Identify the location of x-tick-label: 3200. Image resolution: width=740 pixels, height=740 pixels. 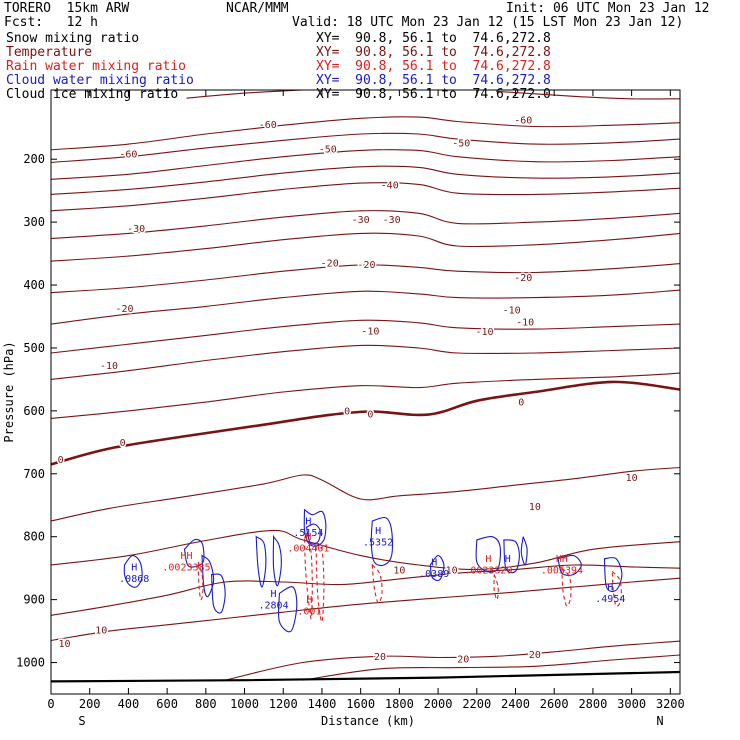
(670, 704).